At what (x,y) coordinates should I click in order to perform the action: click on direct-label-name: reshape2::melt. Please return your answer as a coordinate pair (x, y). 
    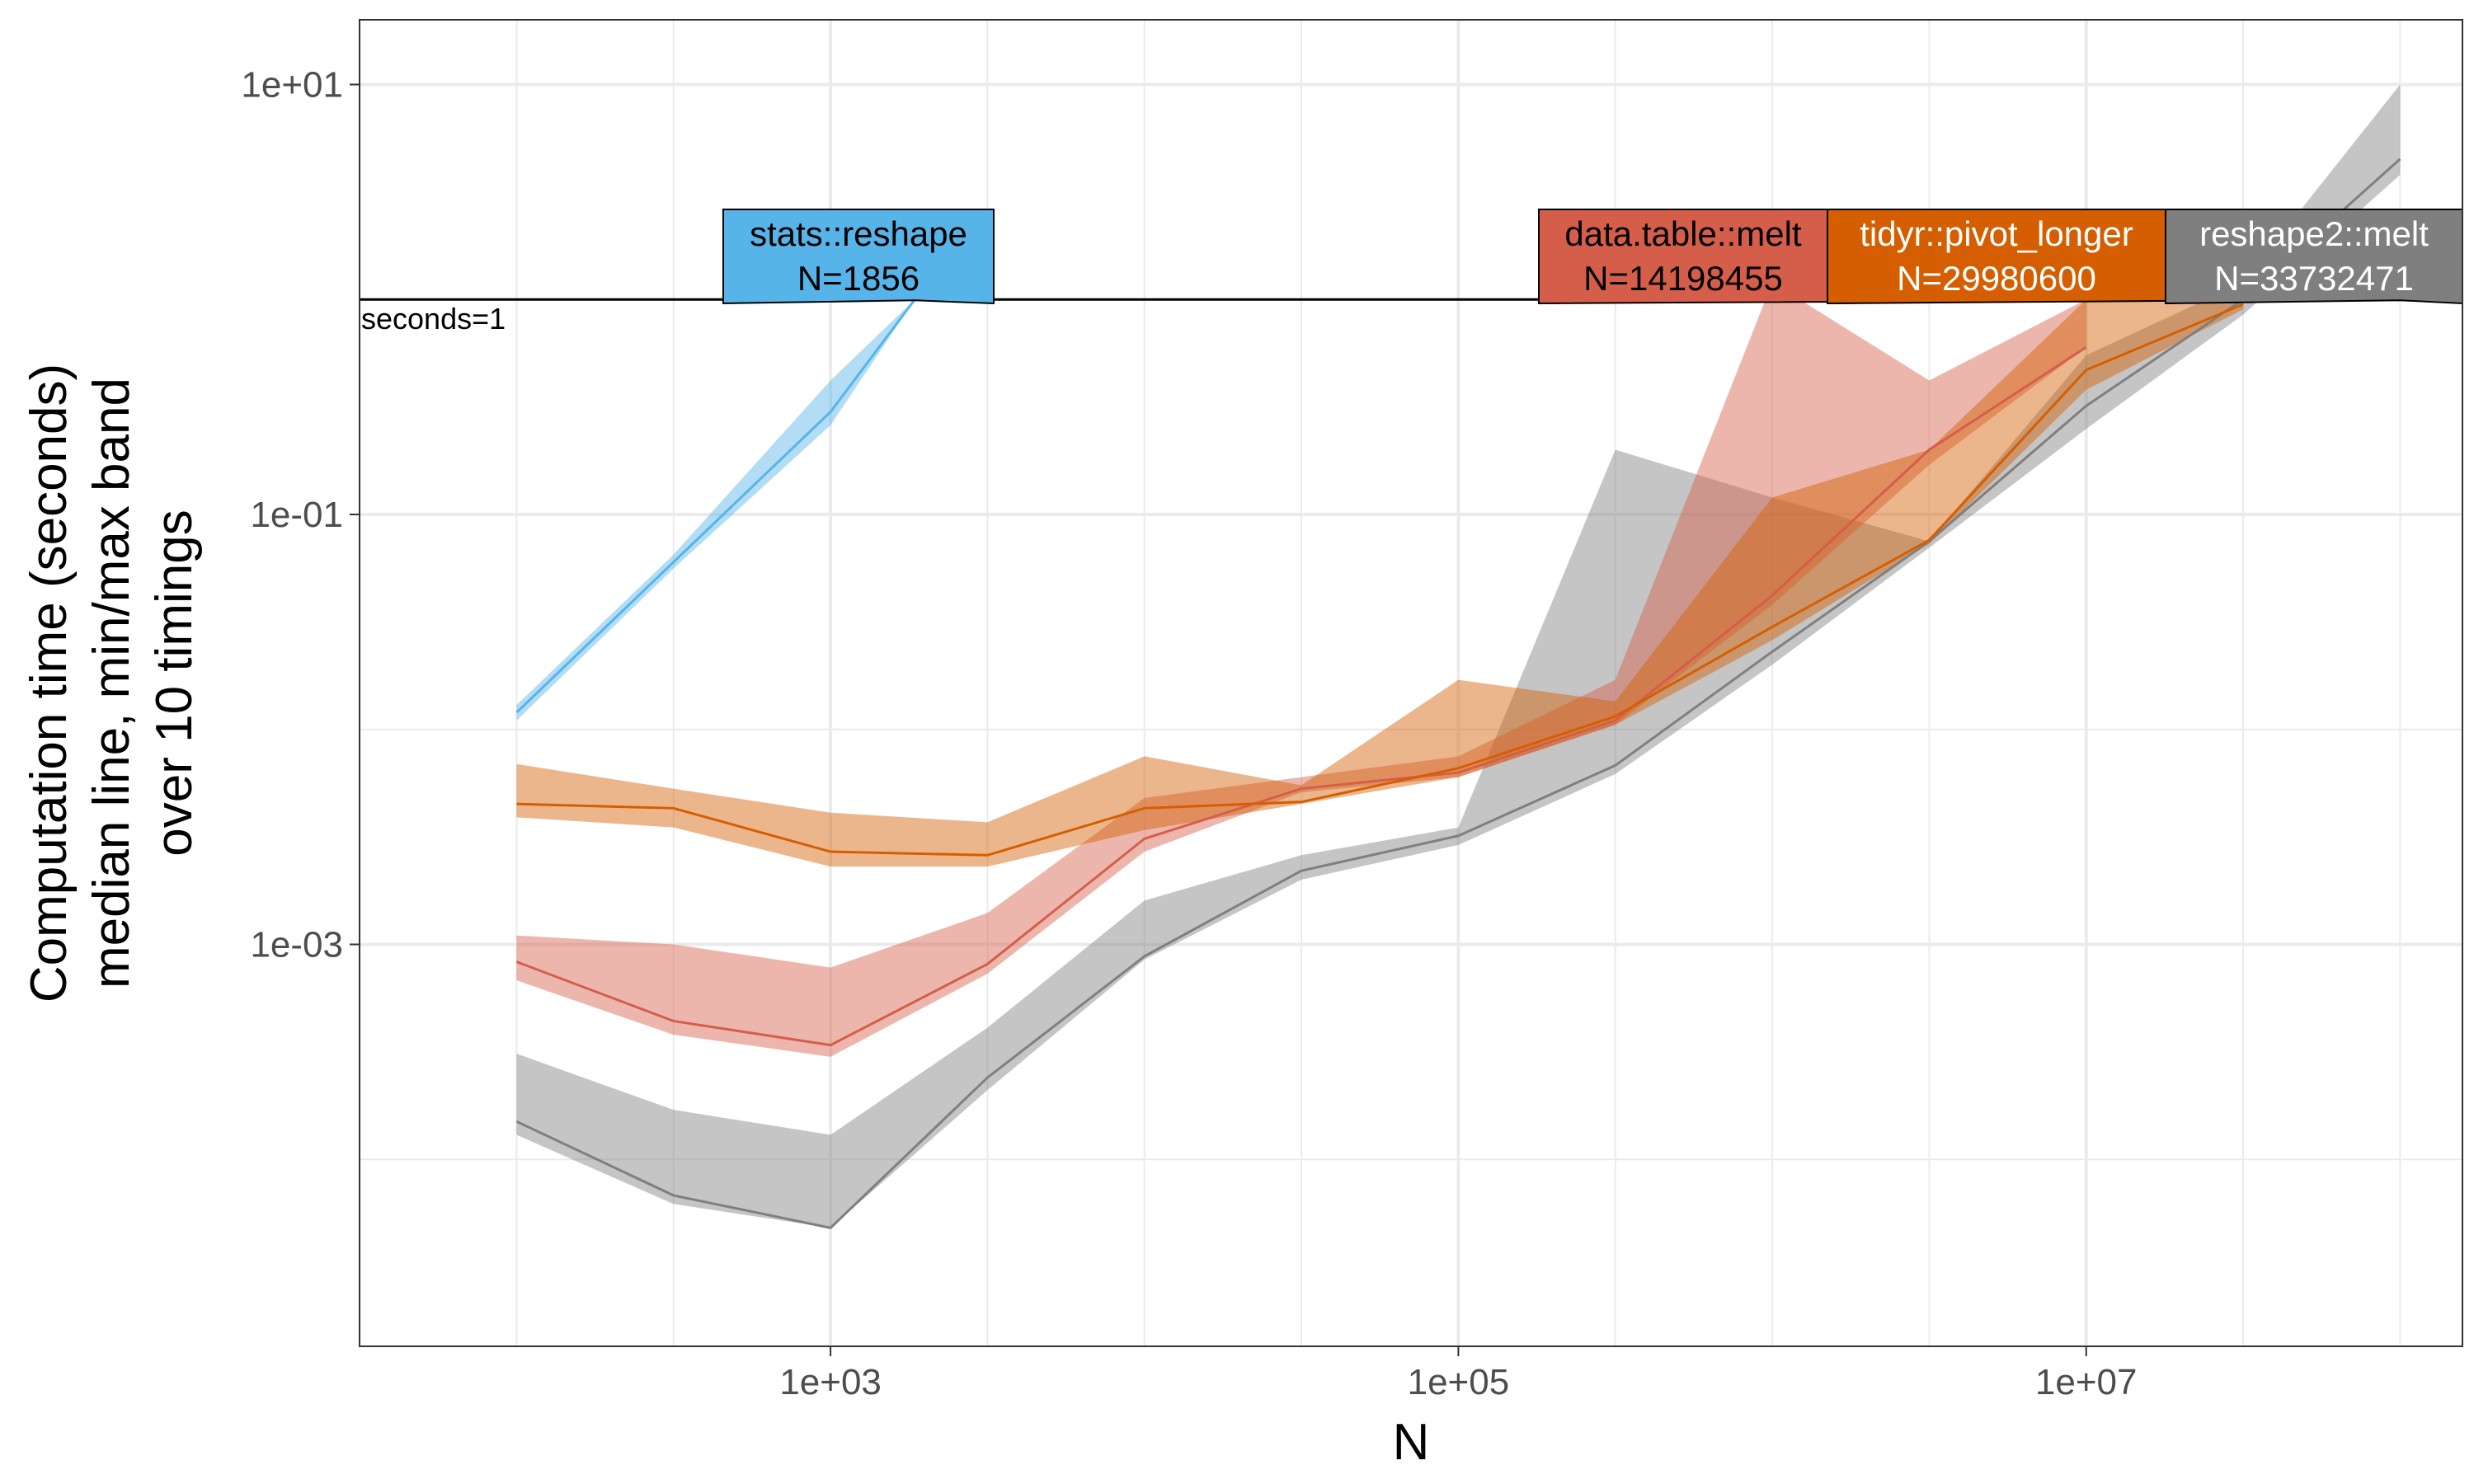
    Looking at the image, I should click on (2314, 233).